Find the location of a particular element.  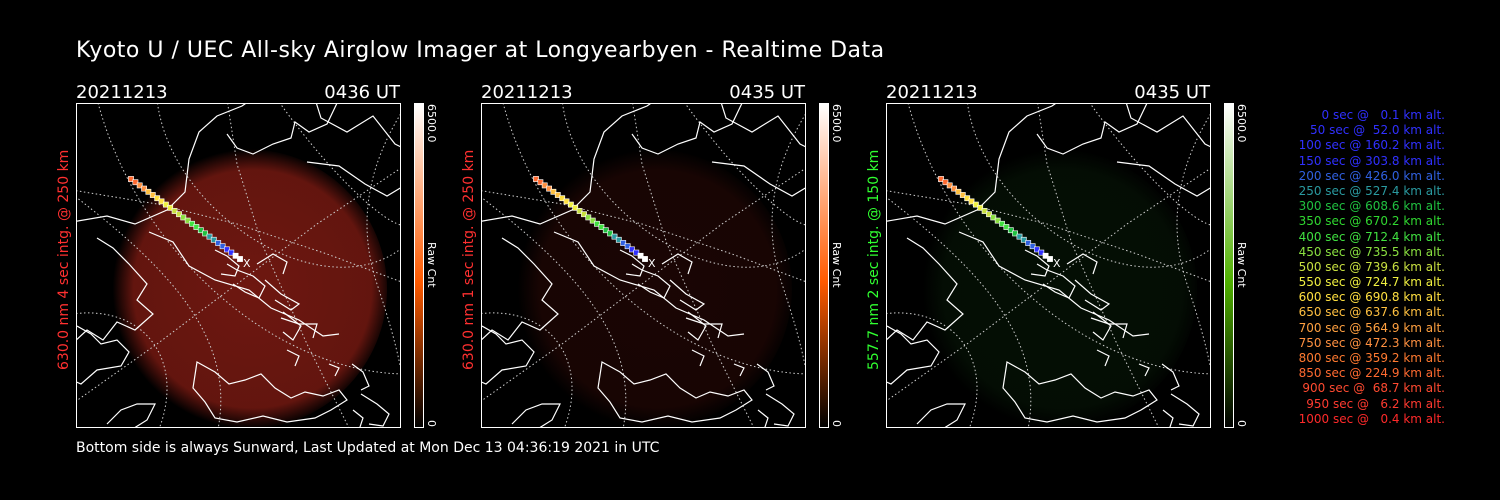

legend-row: 950 sec @ 6.2 km alt. is located at coordinates (1375, 403).